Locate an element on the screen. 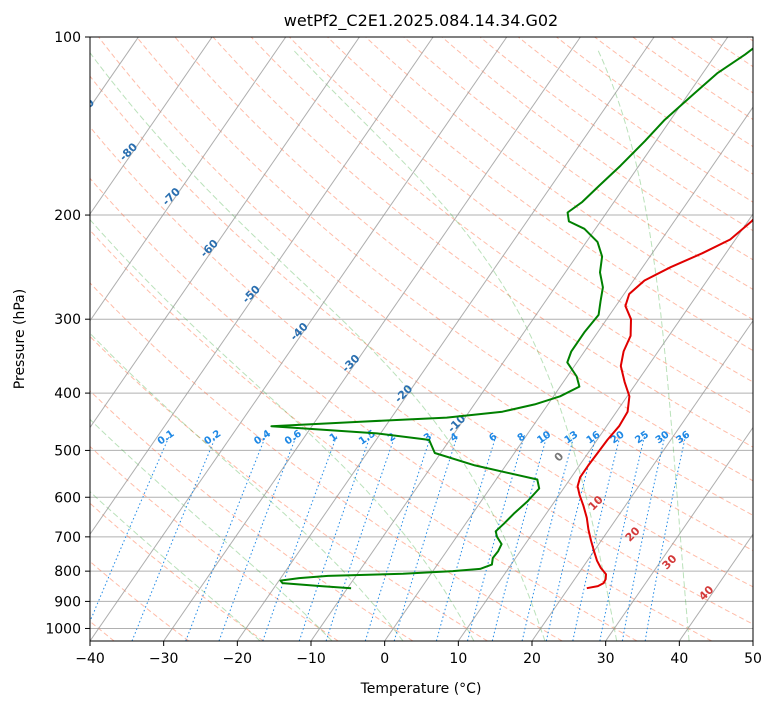 The height and width of the screenshot is (708, 775). x-tick-label: 50 is located at coordinates (753, 659).